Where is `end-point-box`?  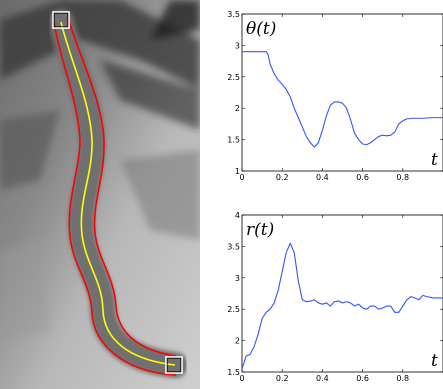 end-point-box is located at coordinates (174, 365).